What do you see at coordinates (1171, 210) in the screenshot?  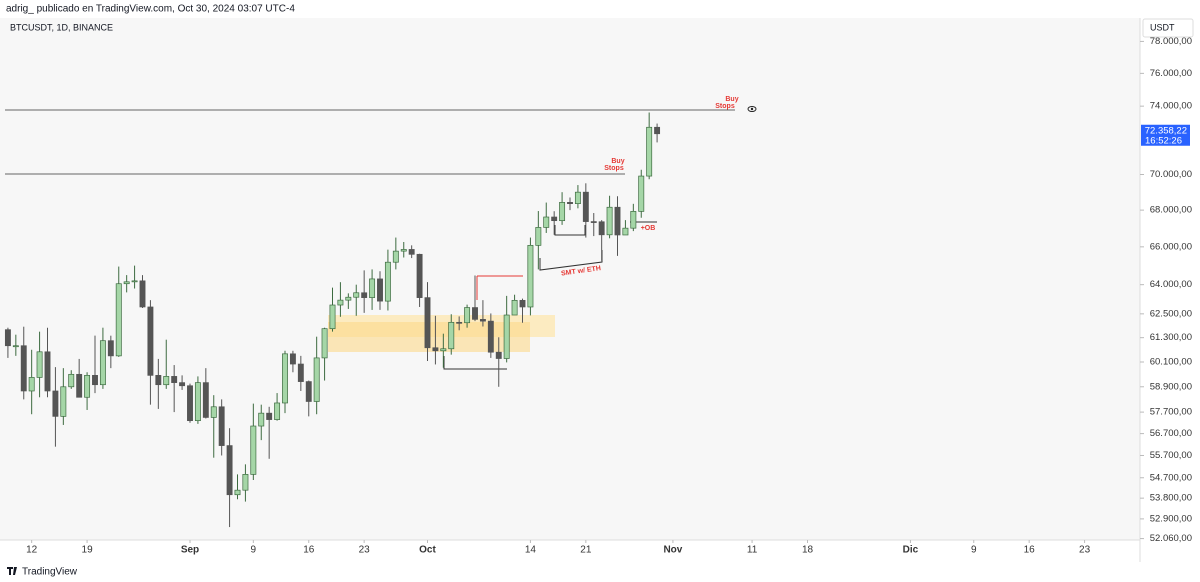 I see `y-tick-label: 68.000,00` at bounding box center [1171, 210].